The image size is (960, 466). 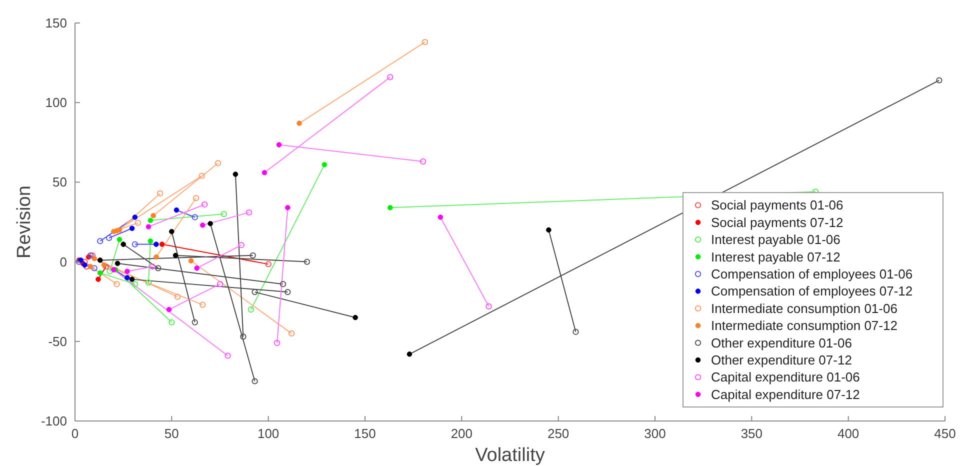 What do you see at coordinates (268, 433) in the screenshot?
I see `x-tick-label: 100` at bounding box center [268, 433].